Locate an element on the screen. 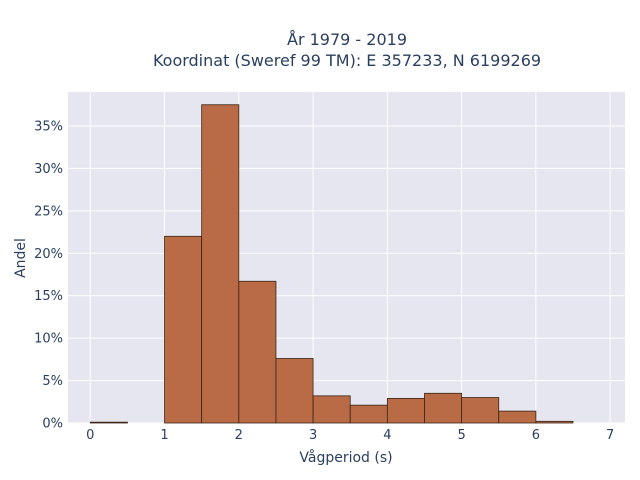 The height and width of the screenshot is (480, 640). y-tick-label: 0% is located at coordinates (52, 424).